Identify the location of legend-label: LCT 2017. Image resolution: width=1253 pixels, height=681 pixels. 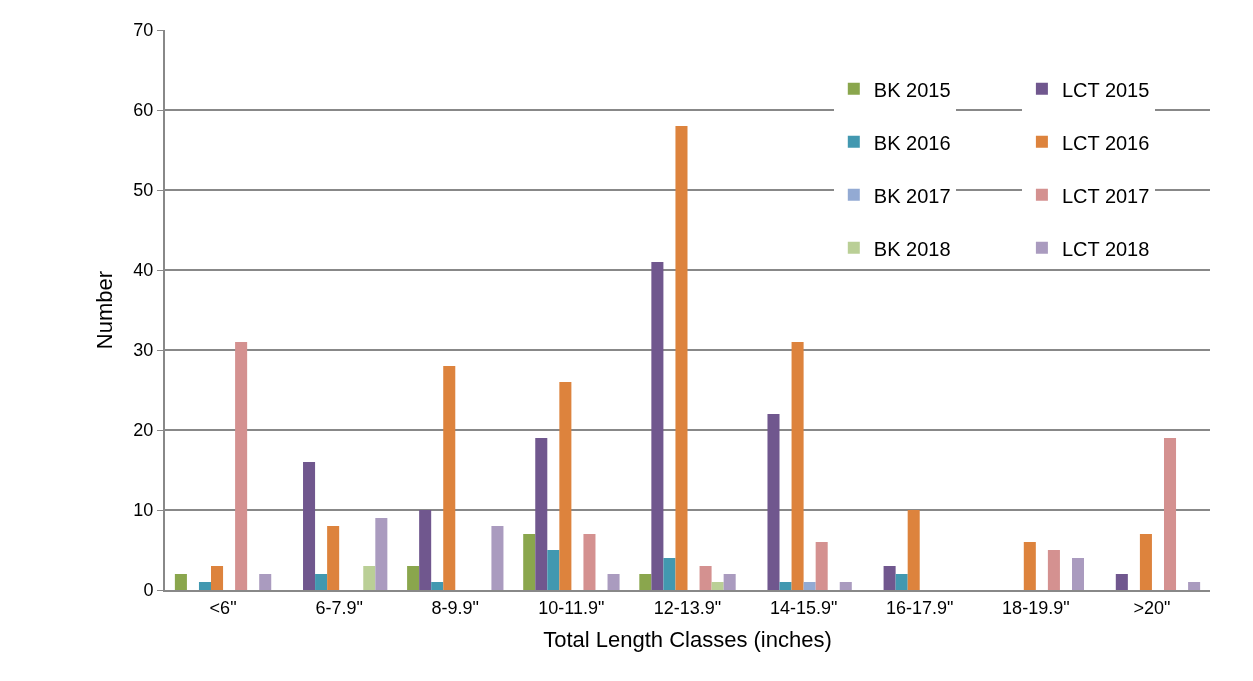
(1105, 195).